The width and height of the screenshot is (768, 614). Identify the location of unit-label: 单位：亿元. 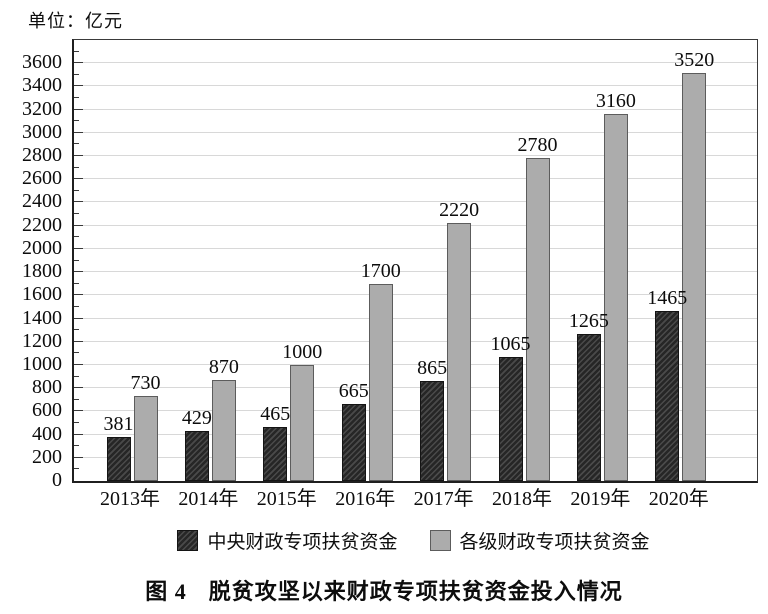
(75, 21).